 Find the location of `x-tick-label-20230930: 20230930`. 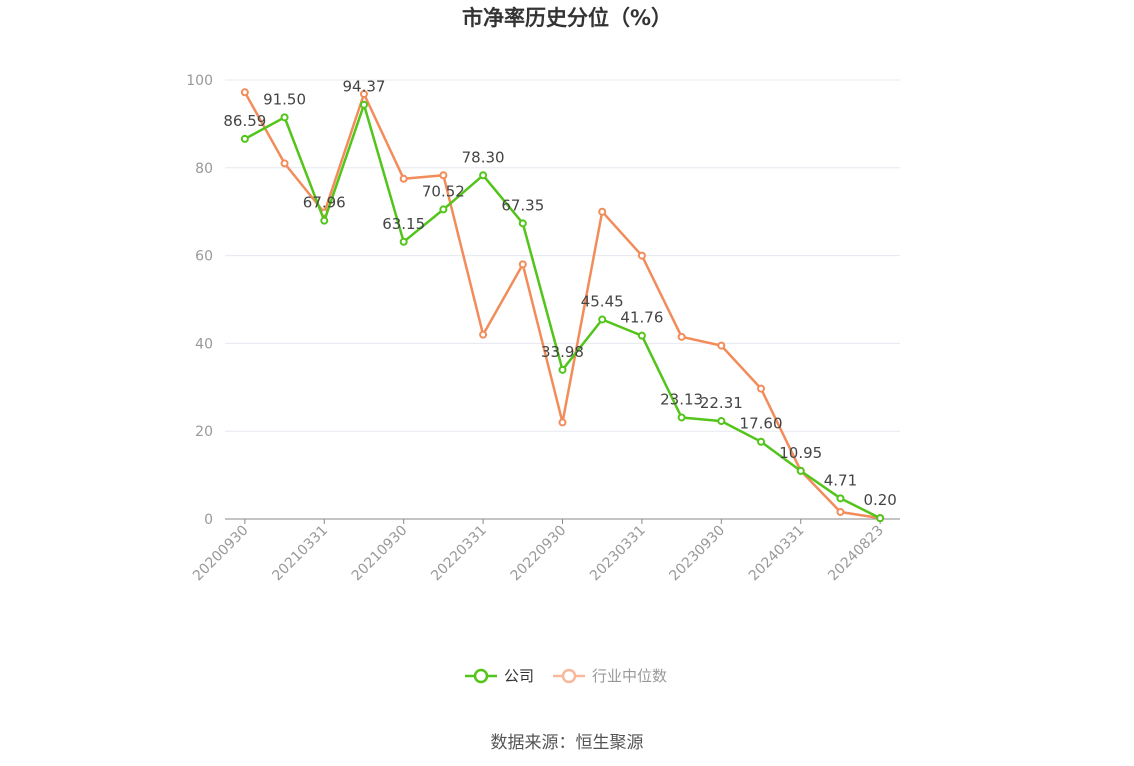

x-tick-label-20230930: 20230930 is located at coordinates (697, 554).